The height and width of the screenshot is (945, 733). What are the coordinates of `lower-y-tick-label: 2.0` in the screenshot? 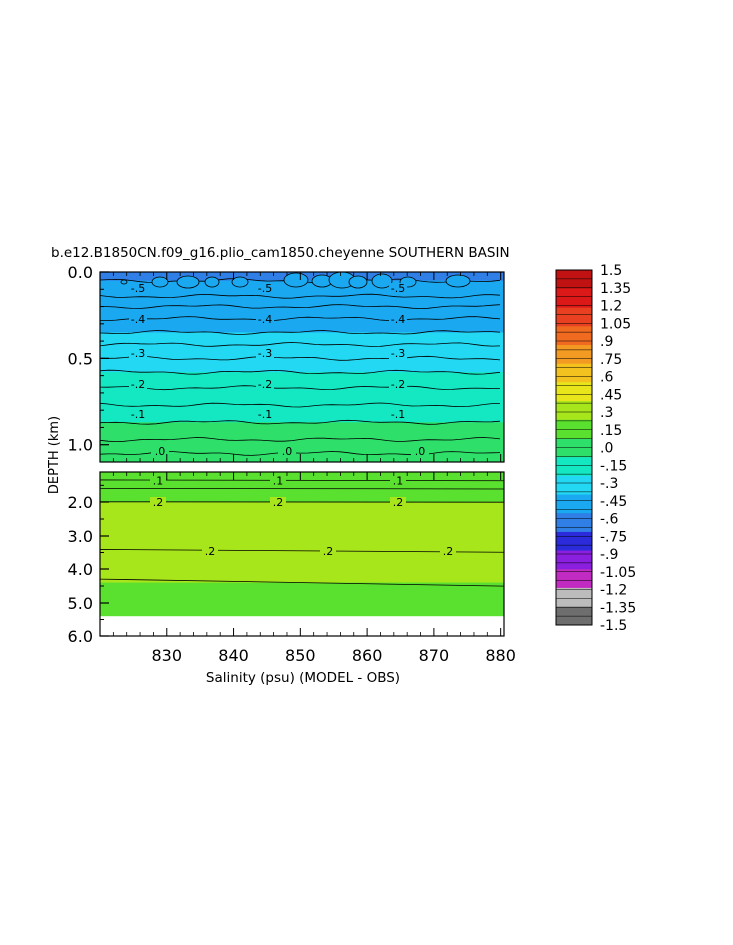 It's located at (80, 502).